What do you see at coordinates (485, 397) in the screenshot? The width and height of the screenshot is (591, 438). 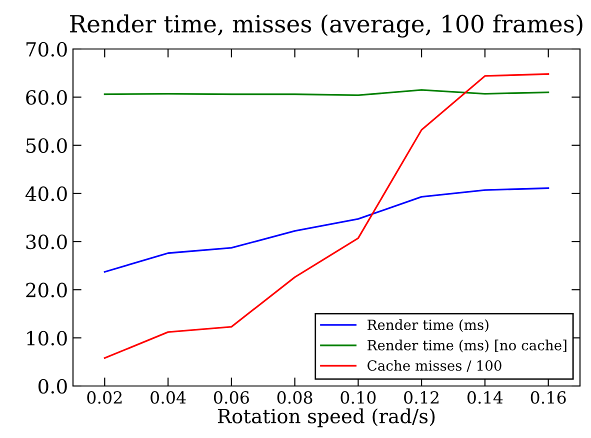 I see `x-tick-label: 0.14` at bounding box center [485, 397].